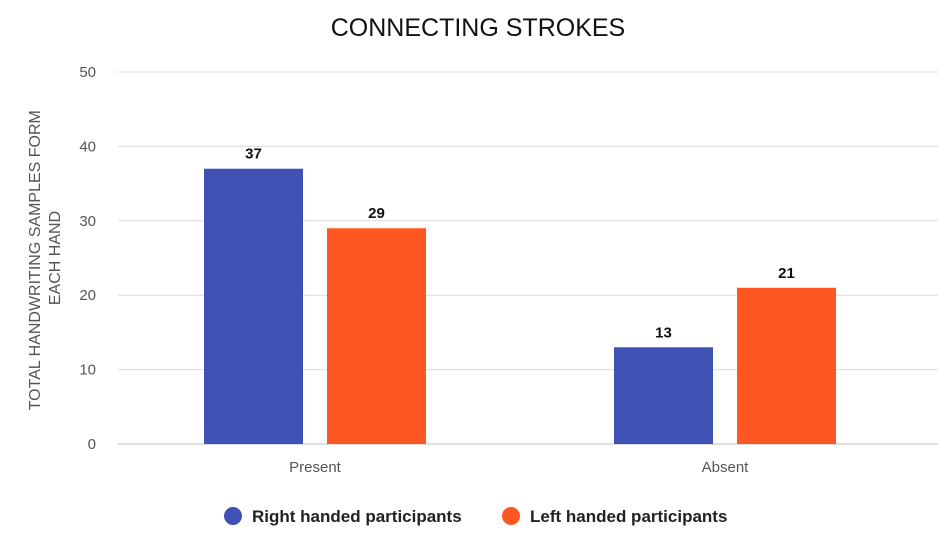 The width and height of the screenshot is (940, 558). Describe the element at coordinates (87, 370) in the screenshot. I see `y-tick-label: 10` at that location.